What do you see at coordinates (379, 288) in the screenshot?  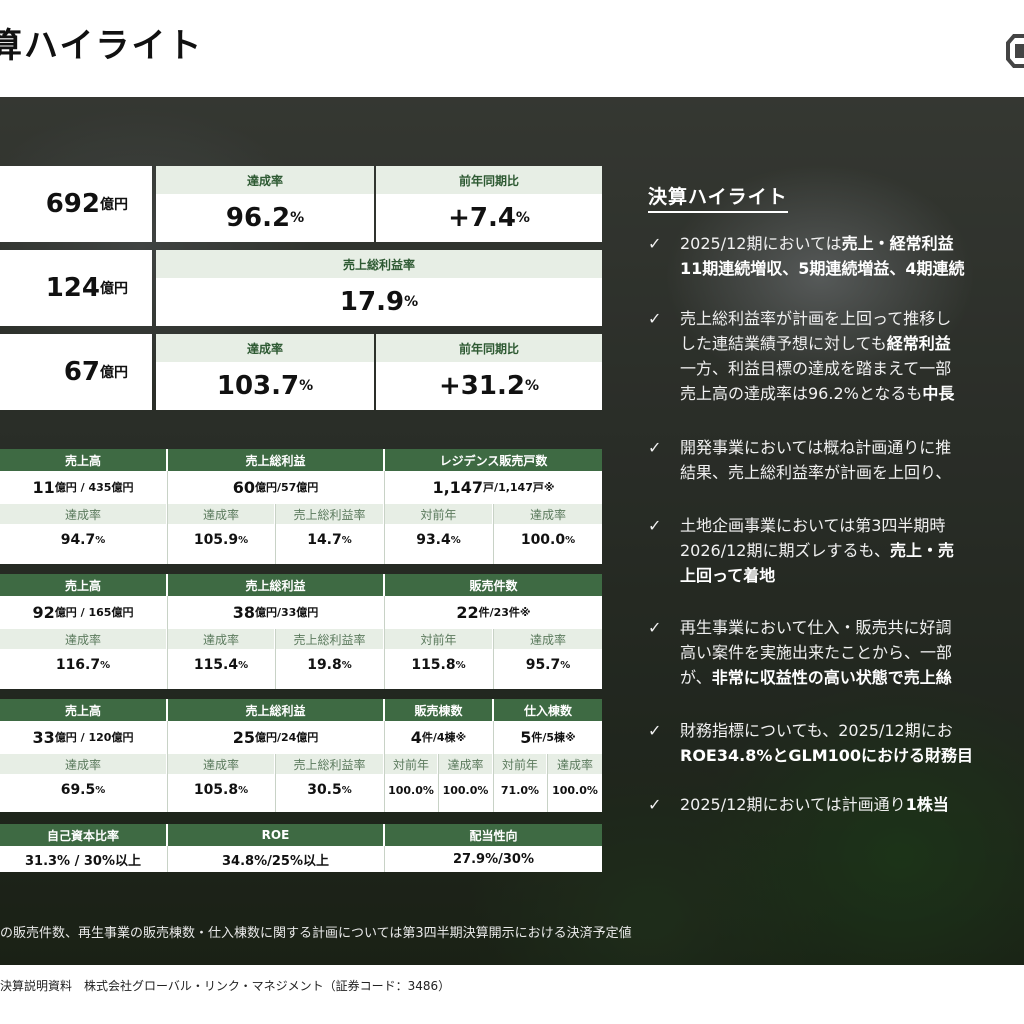 I see `kpi-gross-margin: 売上総利益率 17.9%` at bounding box center [379, 288].